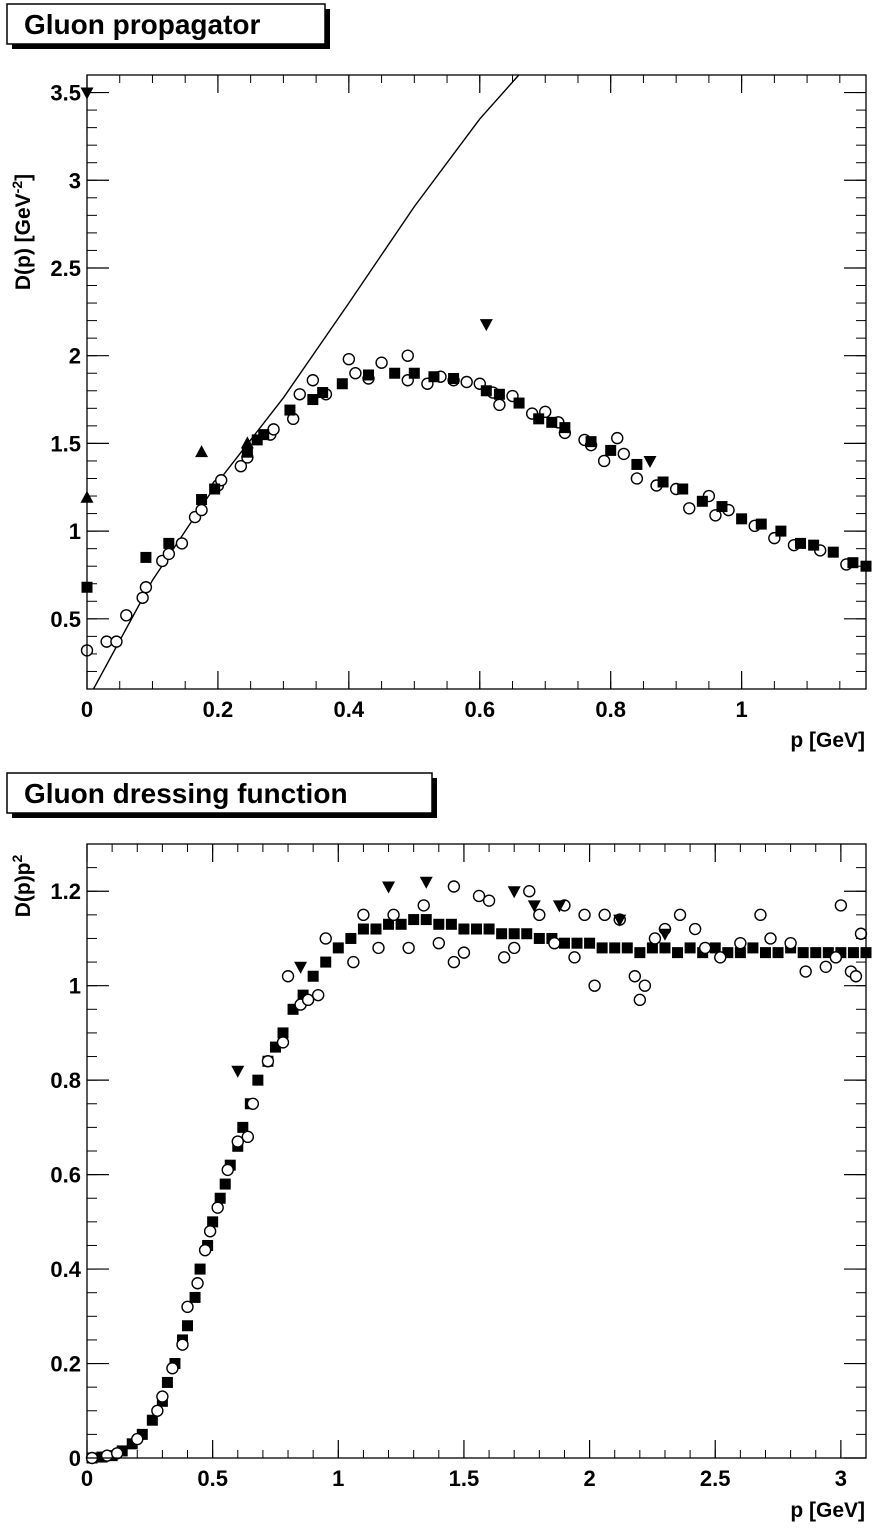  What do you see at coordinates (75, 986) in the screenshot?
I see `y-tick-label: 1` at bounding box center [75, 986].